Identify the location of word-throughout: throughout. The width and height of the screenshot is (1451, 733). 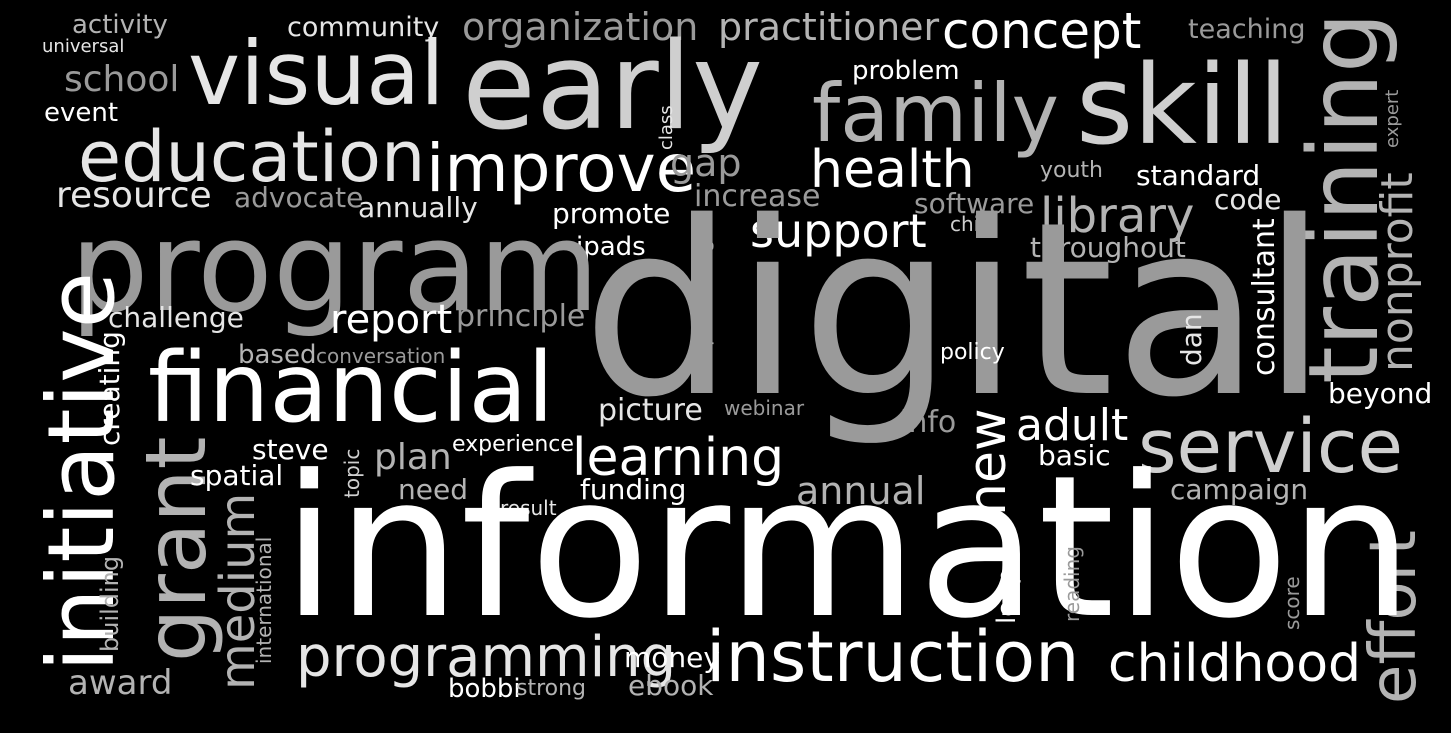
(1108, 247).